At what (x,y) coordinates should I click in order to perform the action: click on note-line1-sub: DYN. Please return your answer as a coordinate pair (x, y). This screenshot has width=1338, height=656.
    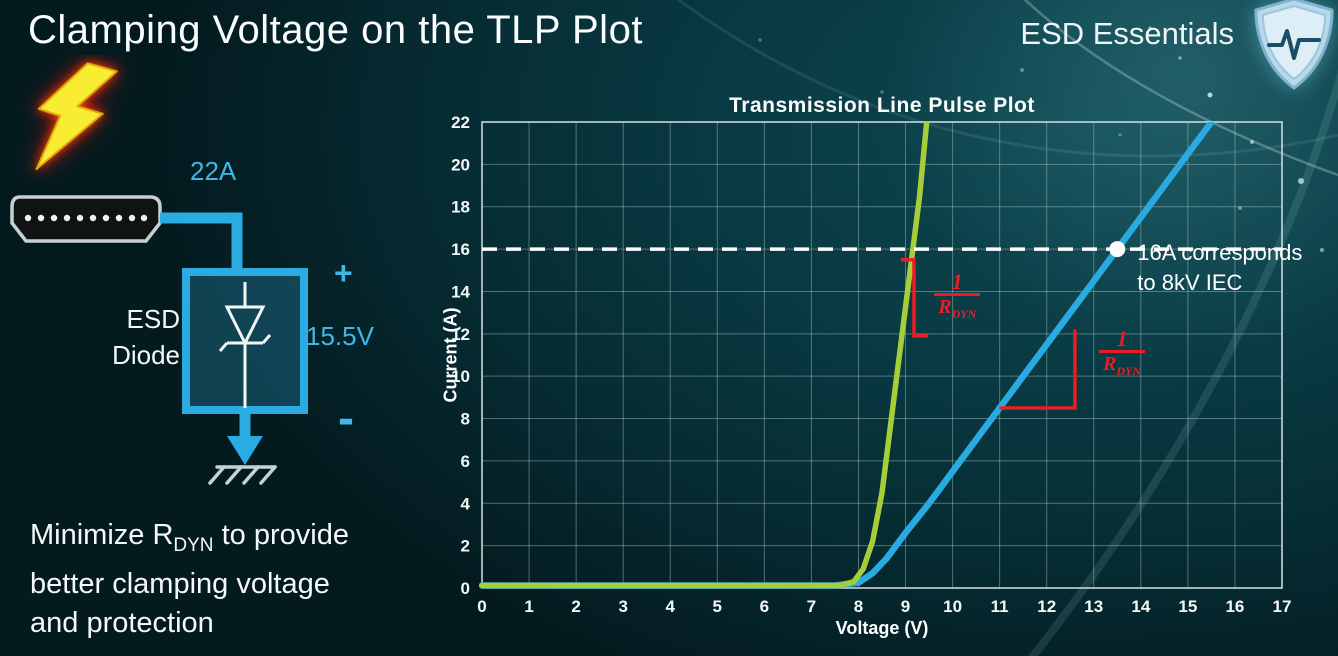
    Looking at the image, I should click on (193, 545).